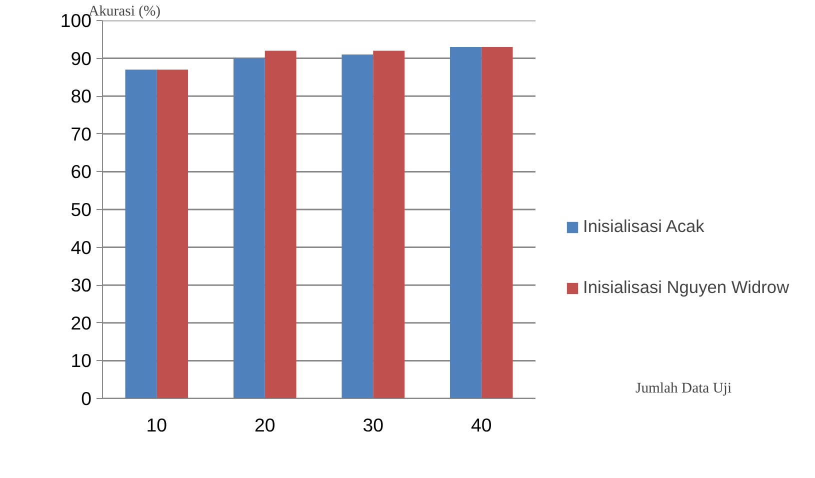  I want to click on text: Jumlah Data Uji, so click(684, 388).